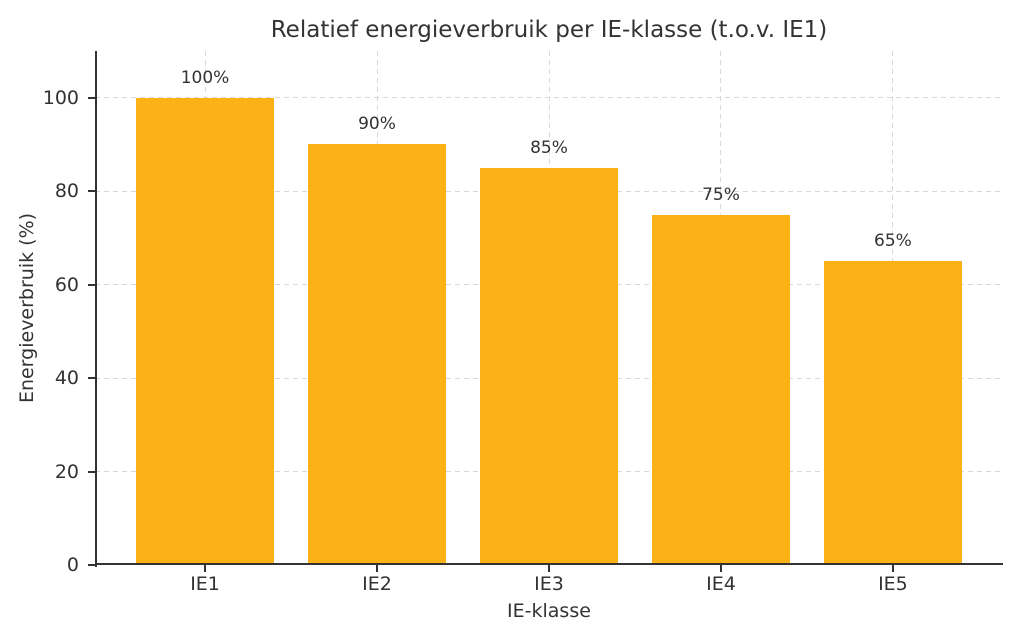 The image size is (1024, 640). What do you see at coordinates (549, 564) in the screenshot?
I see `x-axis-spine` at bounding box center [549, 564].